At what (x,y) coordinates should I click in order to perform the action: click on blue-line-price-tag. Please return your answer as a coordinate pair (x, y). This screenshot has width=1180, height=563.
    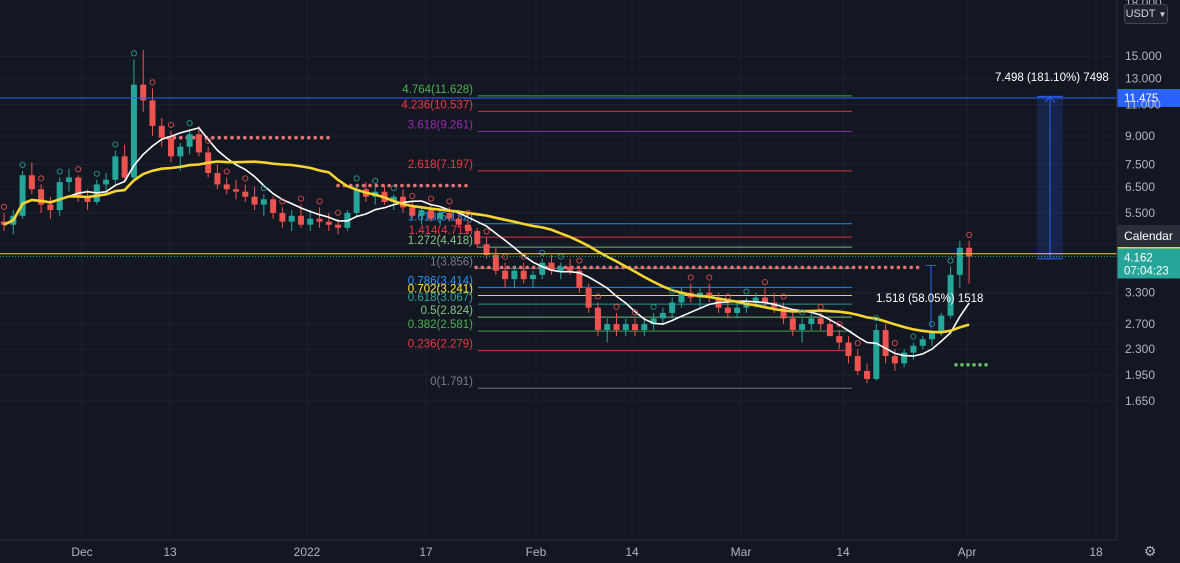
    Looking at the image, I should click on (1148, 97).